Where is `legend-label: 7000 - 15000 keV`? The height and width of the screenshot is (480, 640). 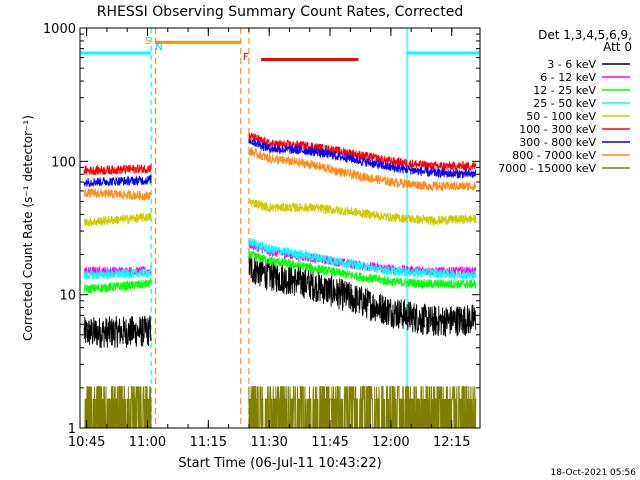 legend-label: 7000 - 15000 keV is located at coordinates (547, 168).